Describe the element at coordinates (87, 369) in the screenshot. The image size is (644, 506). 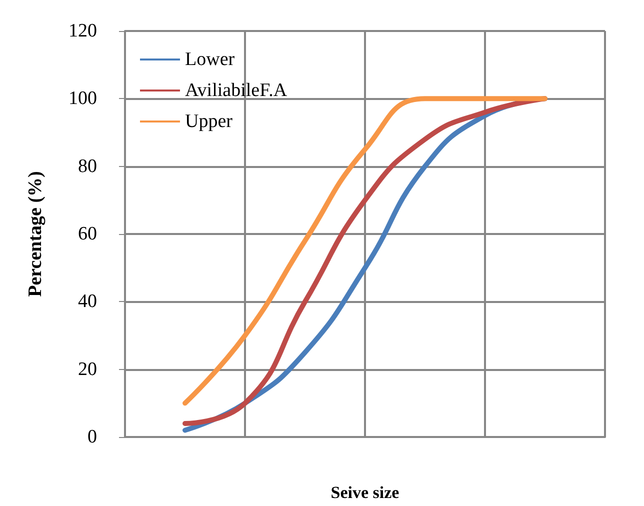
I see `y-tick-label: 20` at that location.